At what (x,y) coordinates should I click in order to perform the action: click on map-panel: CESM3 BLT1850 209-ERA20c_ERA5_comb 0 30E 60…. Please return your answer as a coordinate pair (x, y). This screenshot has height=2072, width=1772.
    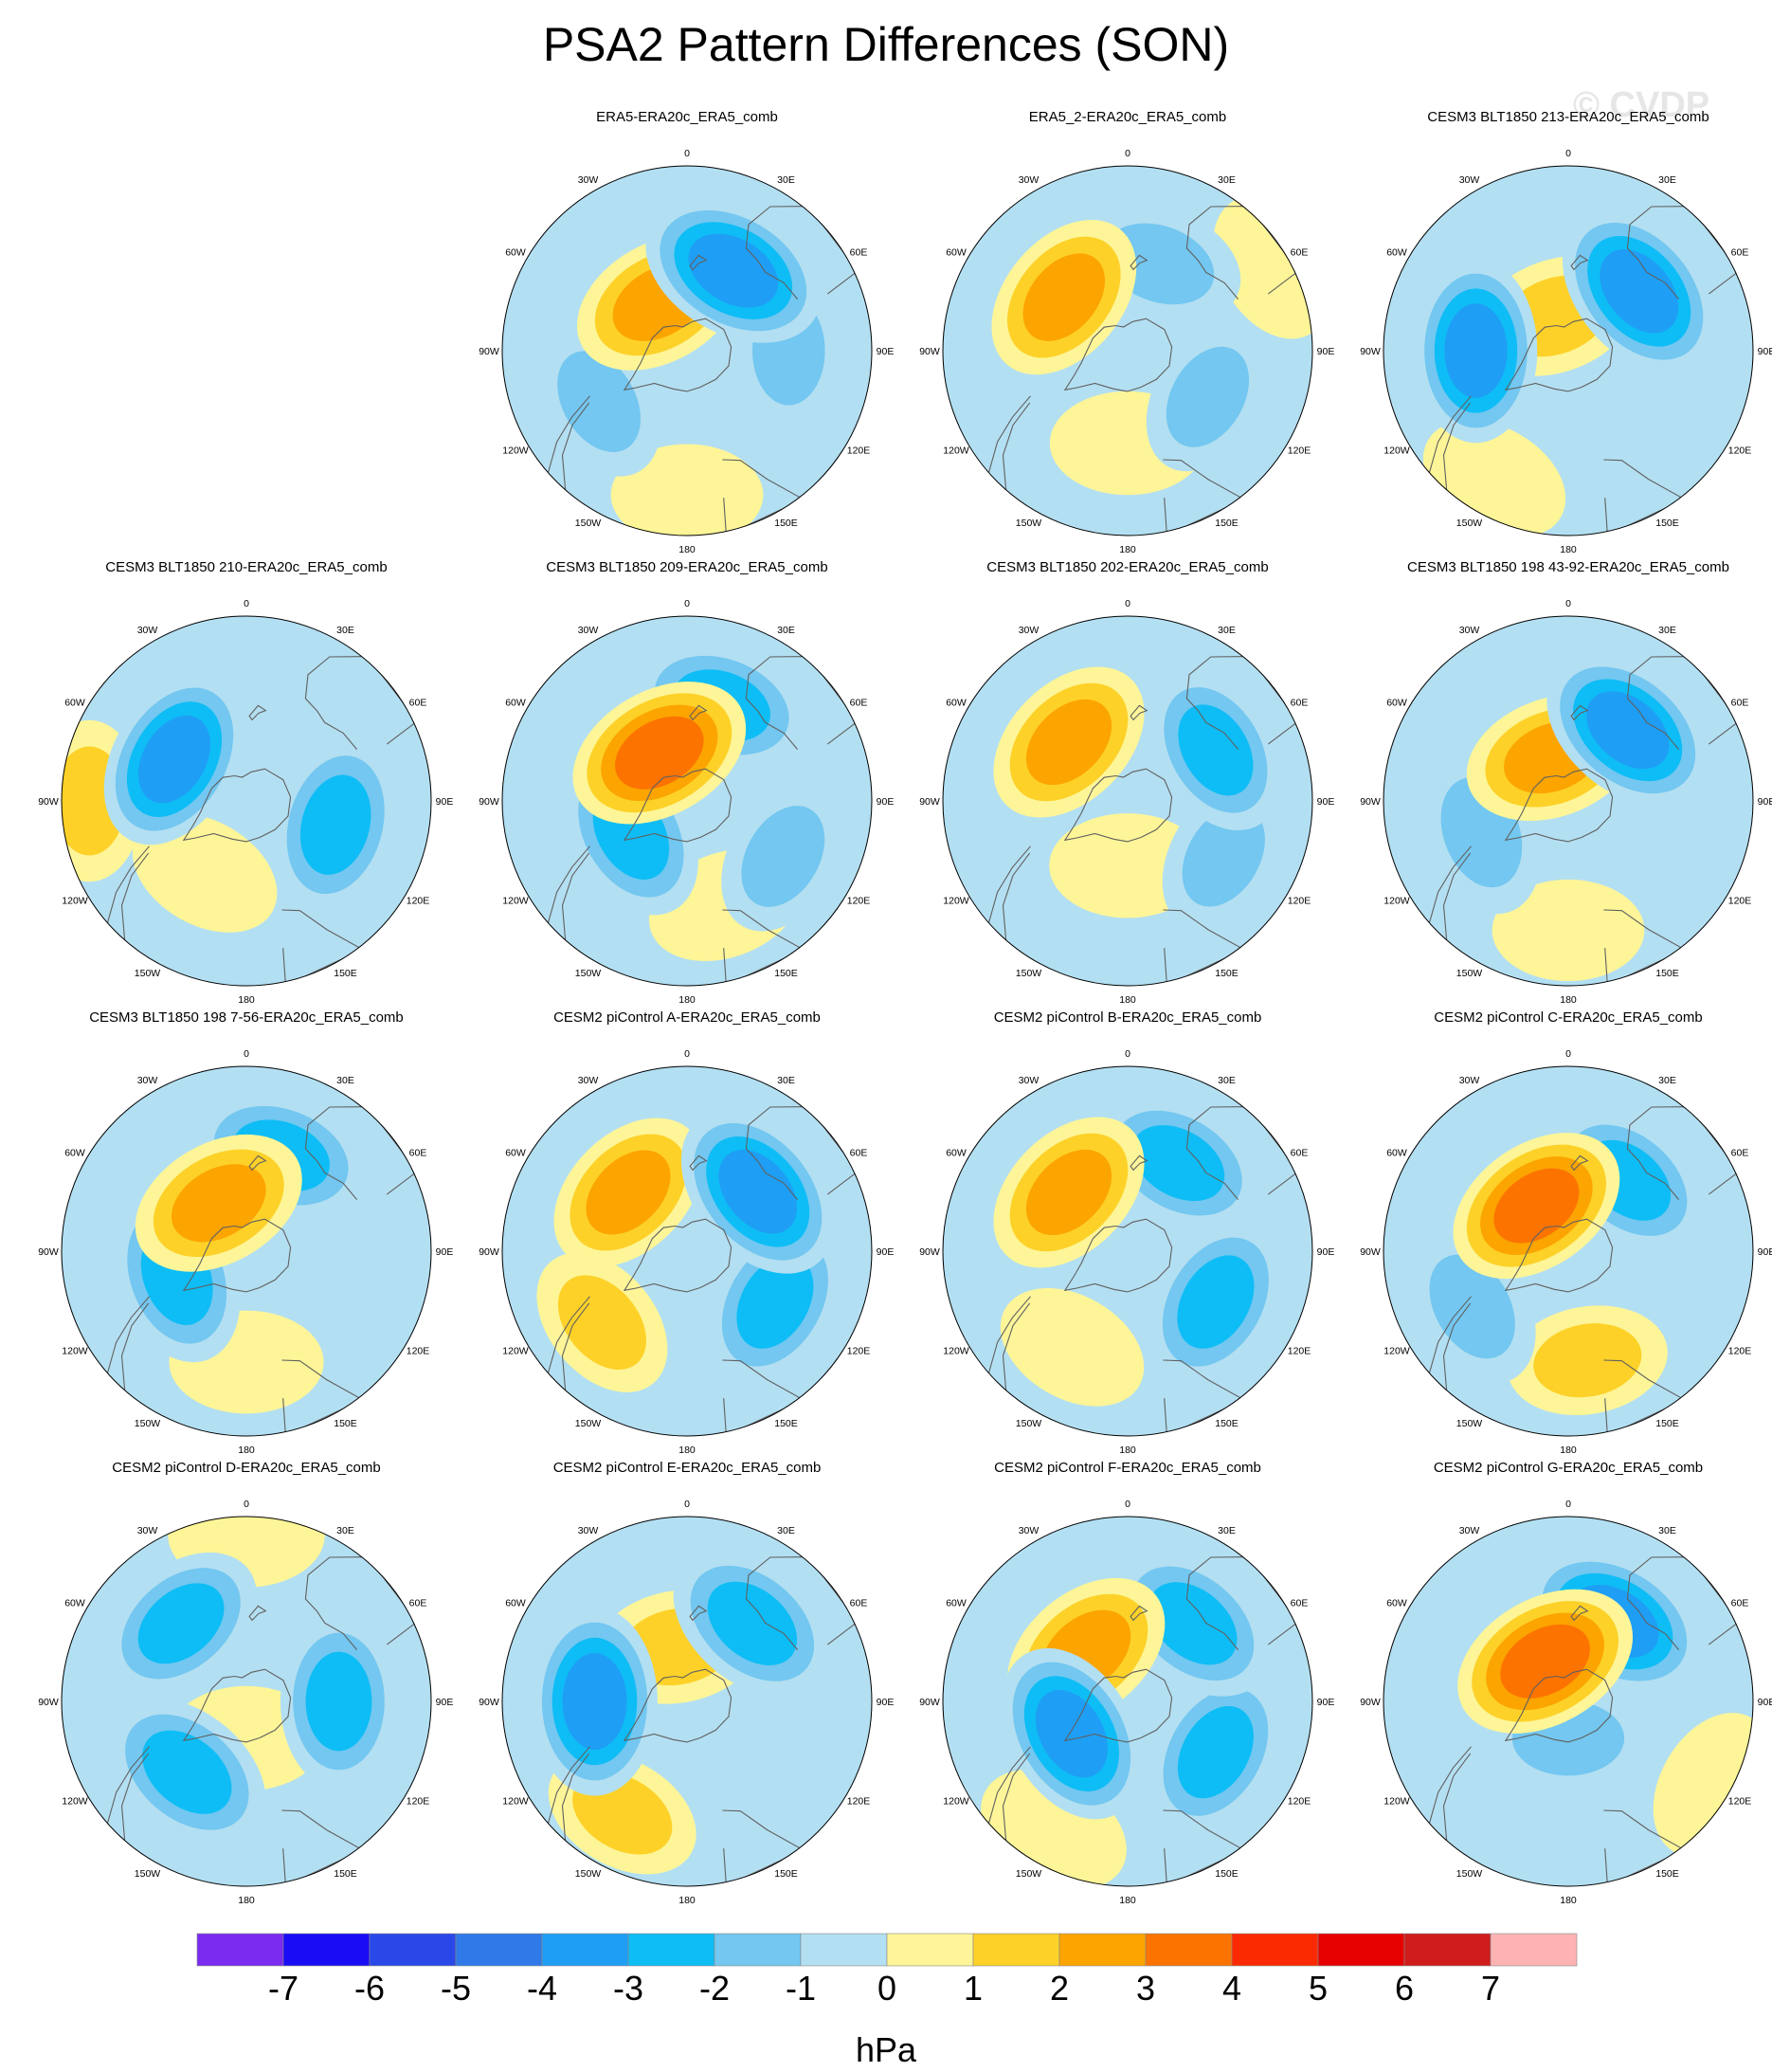
    Looking at the image, I should click on (687, 782).